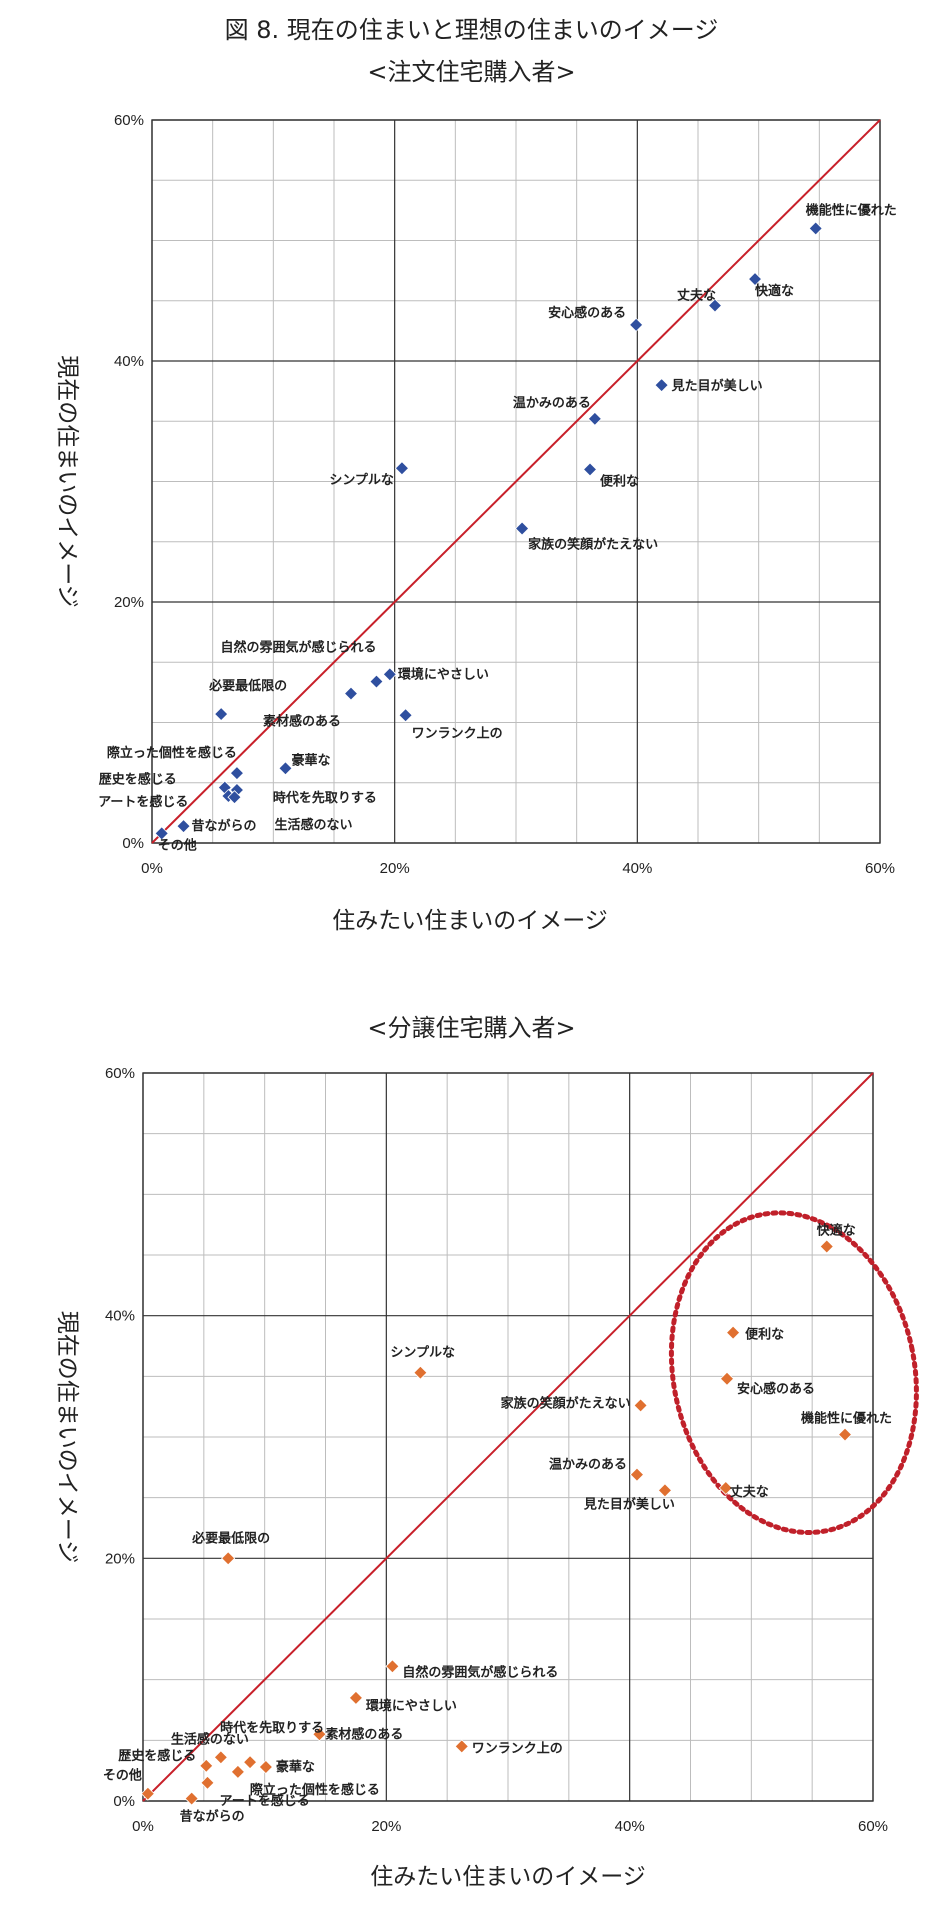 This screenshot has width=943, height=1920. Describe the element at coordinates (120, 1558) in the screenshot. I see `y-tick-label: 20%` at that location.